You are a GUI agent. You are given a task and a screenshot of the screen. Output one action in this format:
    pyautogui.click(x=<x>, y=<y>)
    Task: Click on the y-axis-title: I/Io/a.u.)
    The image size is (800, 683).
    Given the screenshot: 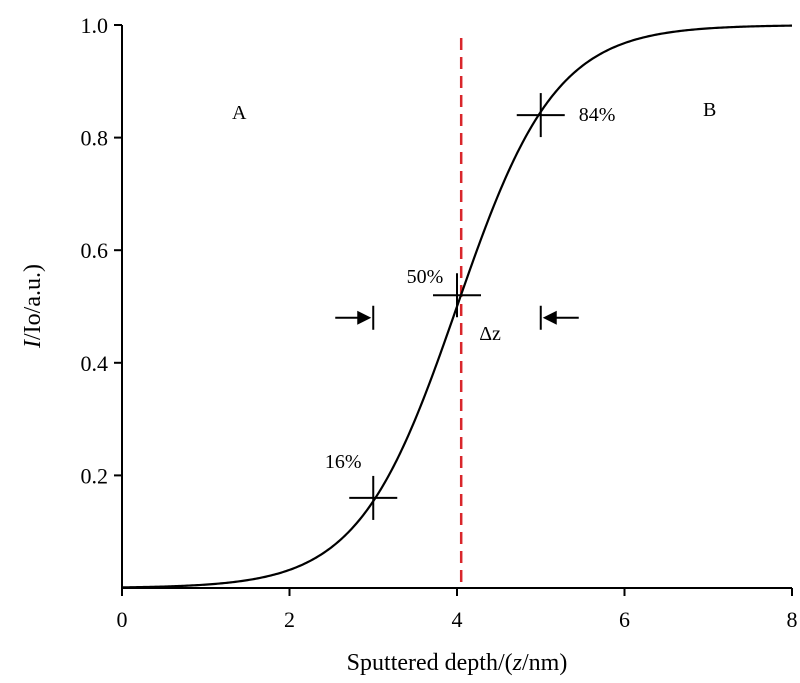 What is the action you would take?
    pyautogui.click(x=33, y=306)
    